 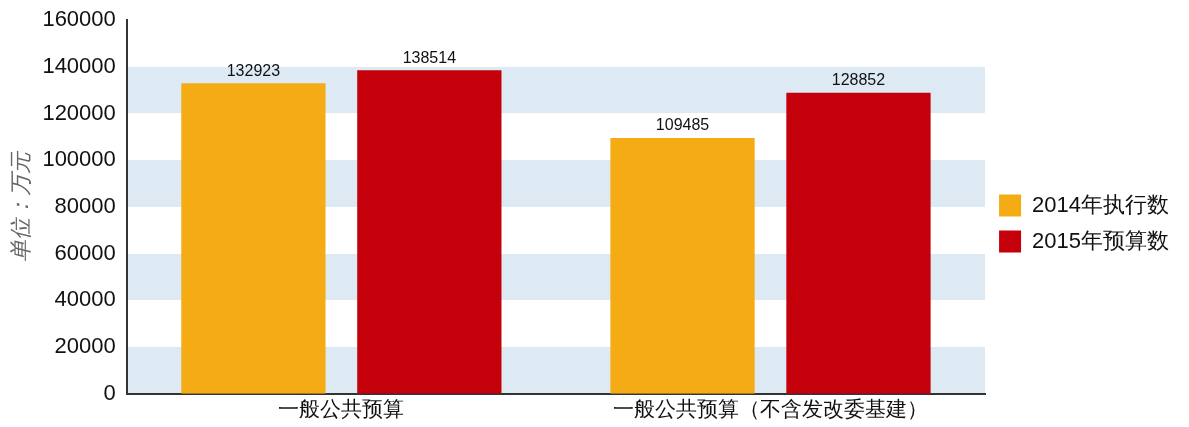 What do you see at coordinates (79, 159) in the screenshot?
I see `y-tick-label: 100000` at bounding box center [79, 159].